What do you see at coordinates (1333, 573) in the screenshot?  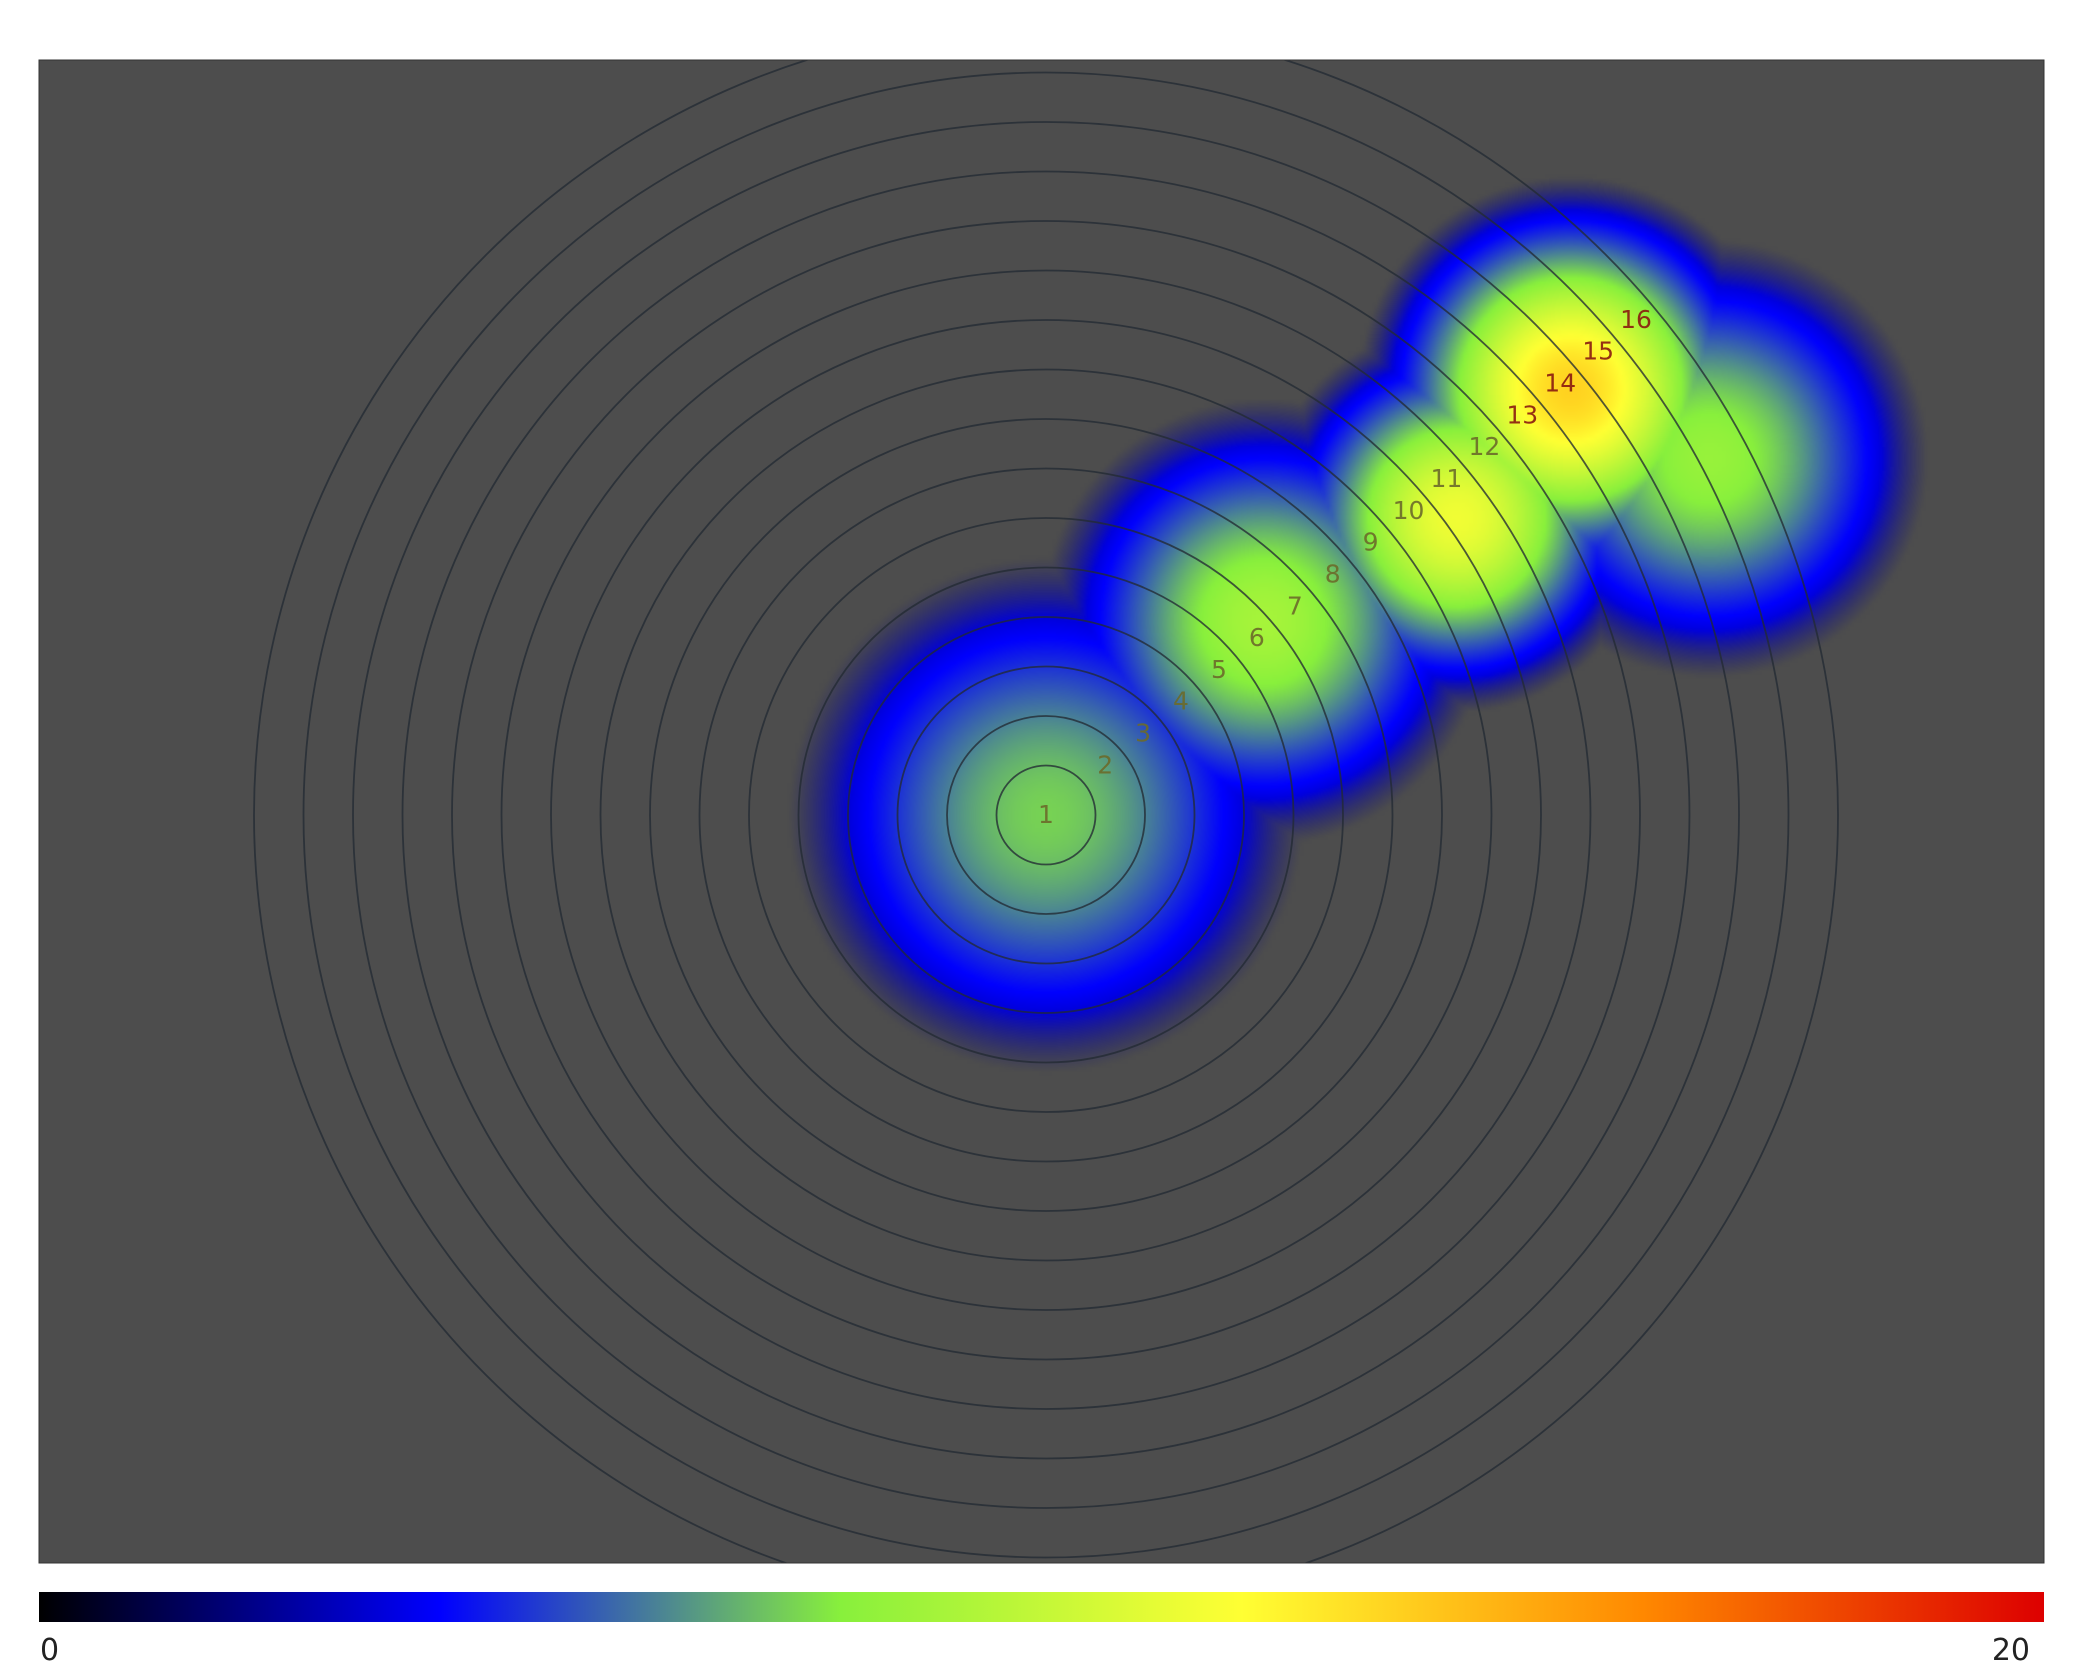 I see `ring-label-8: 8` at bounding box center [1333, 573].